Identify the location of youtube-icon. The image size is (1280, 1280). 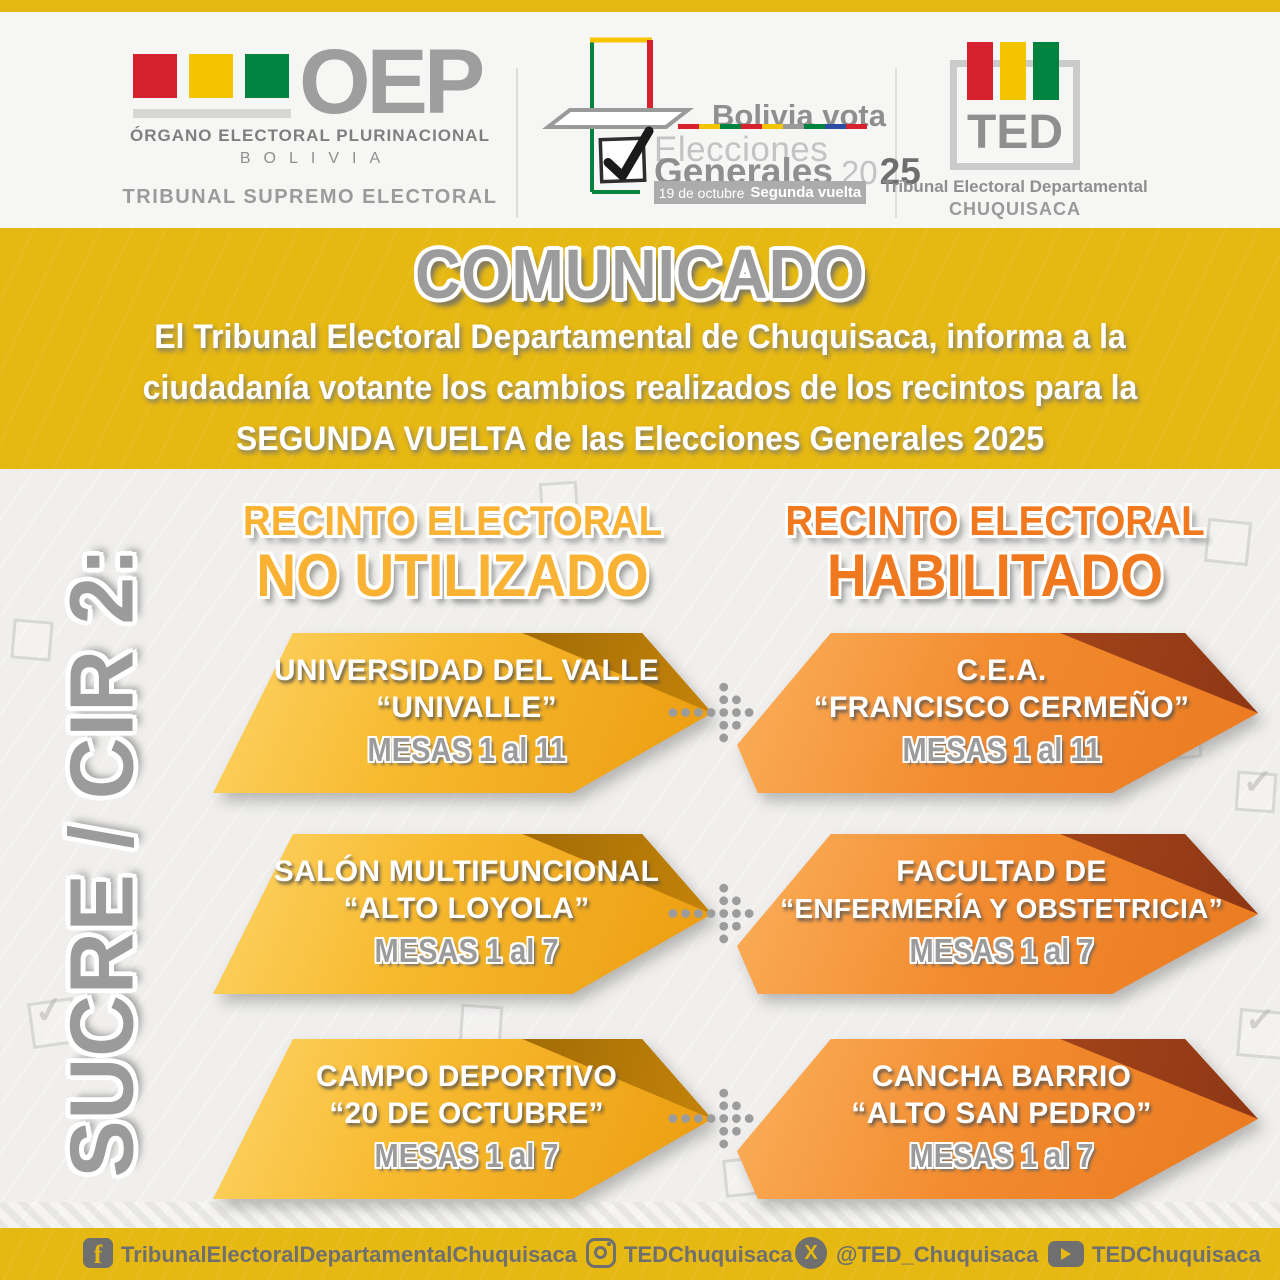
(1066, 1254).